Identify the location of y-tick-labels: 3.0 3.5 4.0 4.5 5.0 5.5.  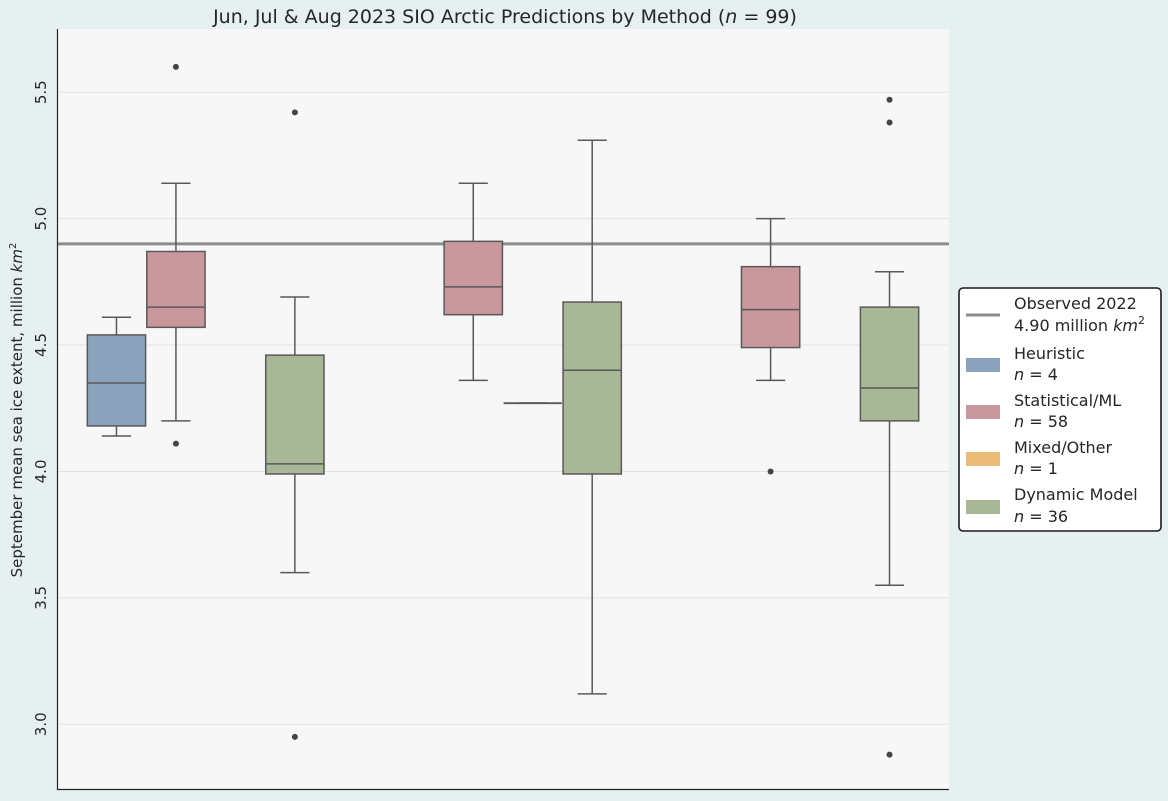
(41, 408).